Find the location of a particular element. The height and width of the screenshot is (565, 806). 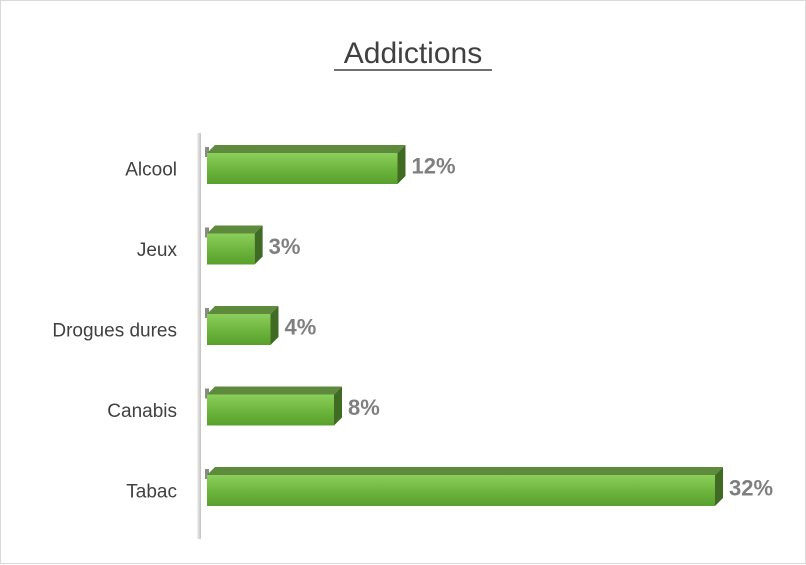

value-label: 32% is located at coordinates (751, 488).